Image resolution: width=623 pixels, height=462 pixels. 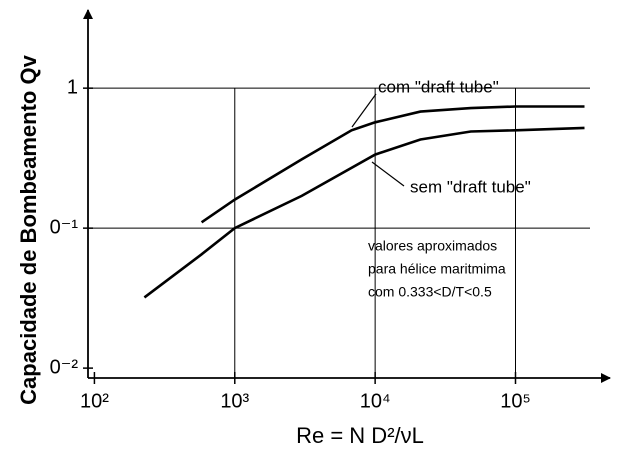 What do you see at coordinates (432, 246) in the screenshot?
I see `annotation: valores aproximados` at bounding box center [432, 246].